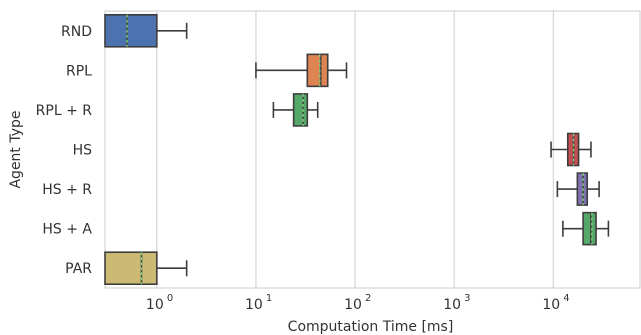  I want to click on x-tick-label: 10 1, so click(258, 303).